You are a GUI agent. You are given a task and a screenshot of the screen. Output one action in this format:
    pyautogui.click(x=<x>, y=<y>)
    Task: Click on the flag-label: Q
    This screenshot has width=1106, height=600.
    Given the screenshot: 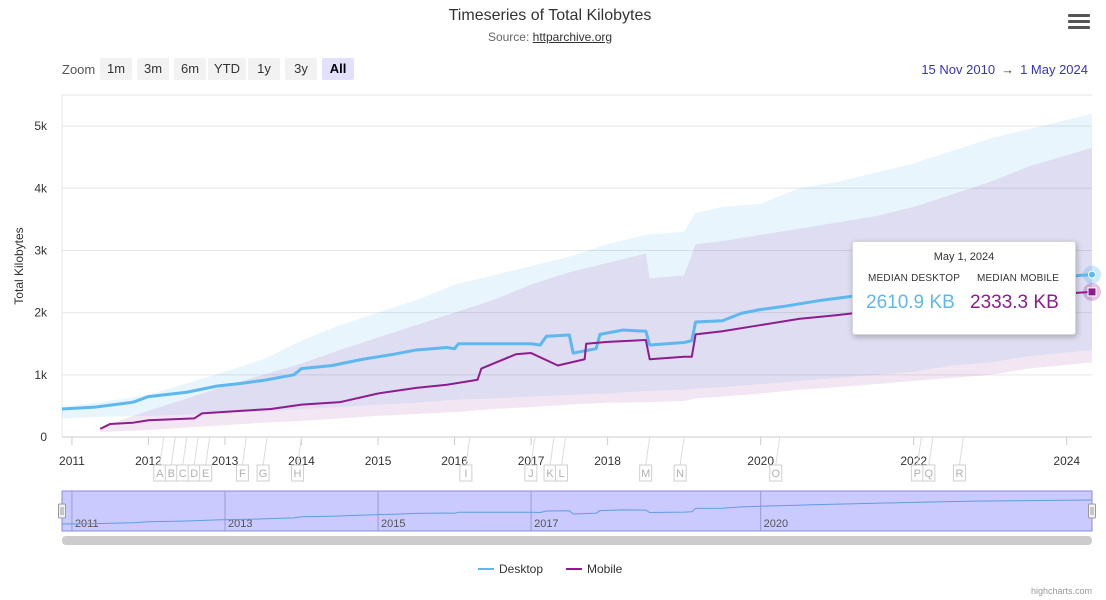 What is the action you would take?
    pyautogui.click(x=929, y=474)
    